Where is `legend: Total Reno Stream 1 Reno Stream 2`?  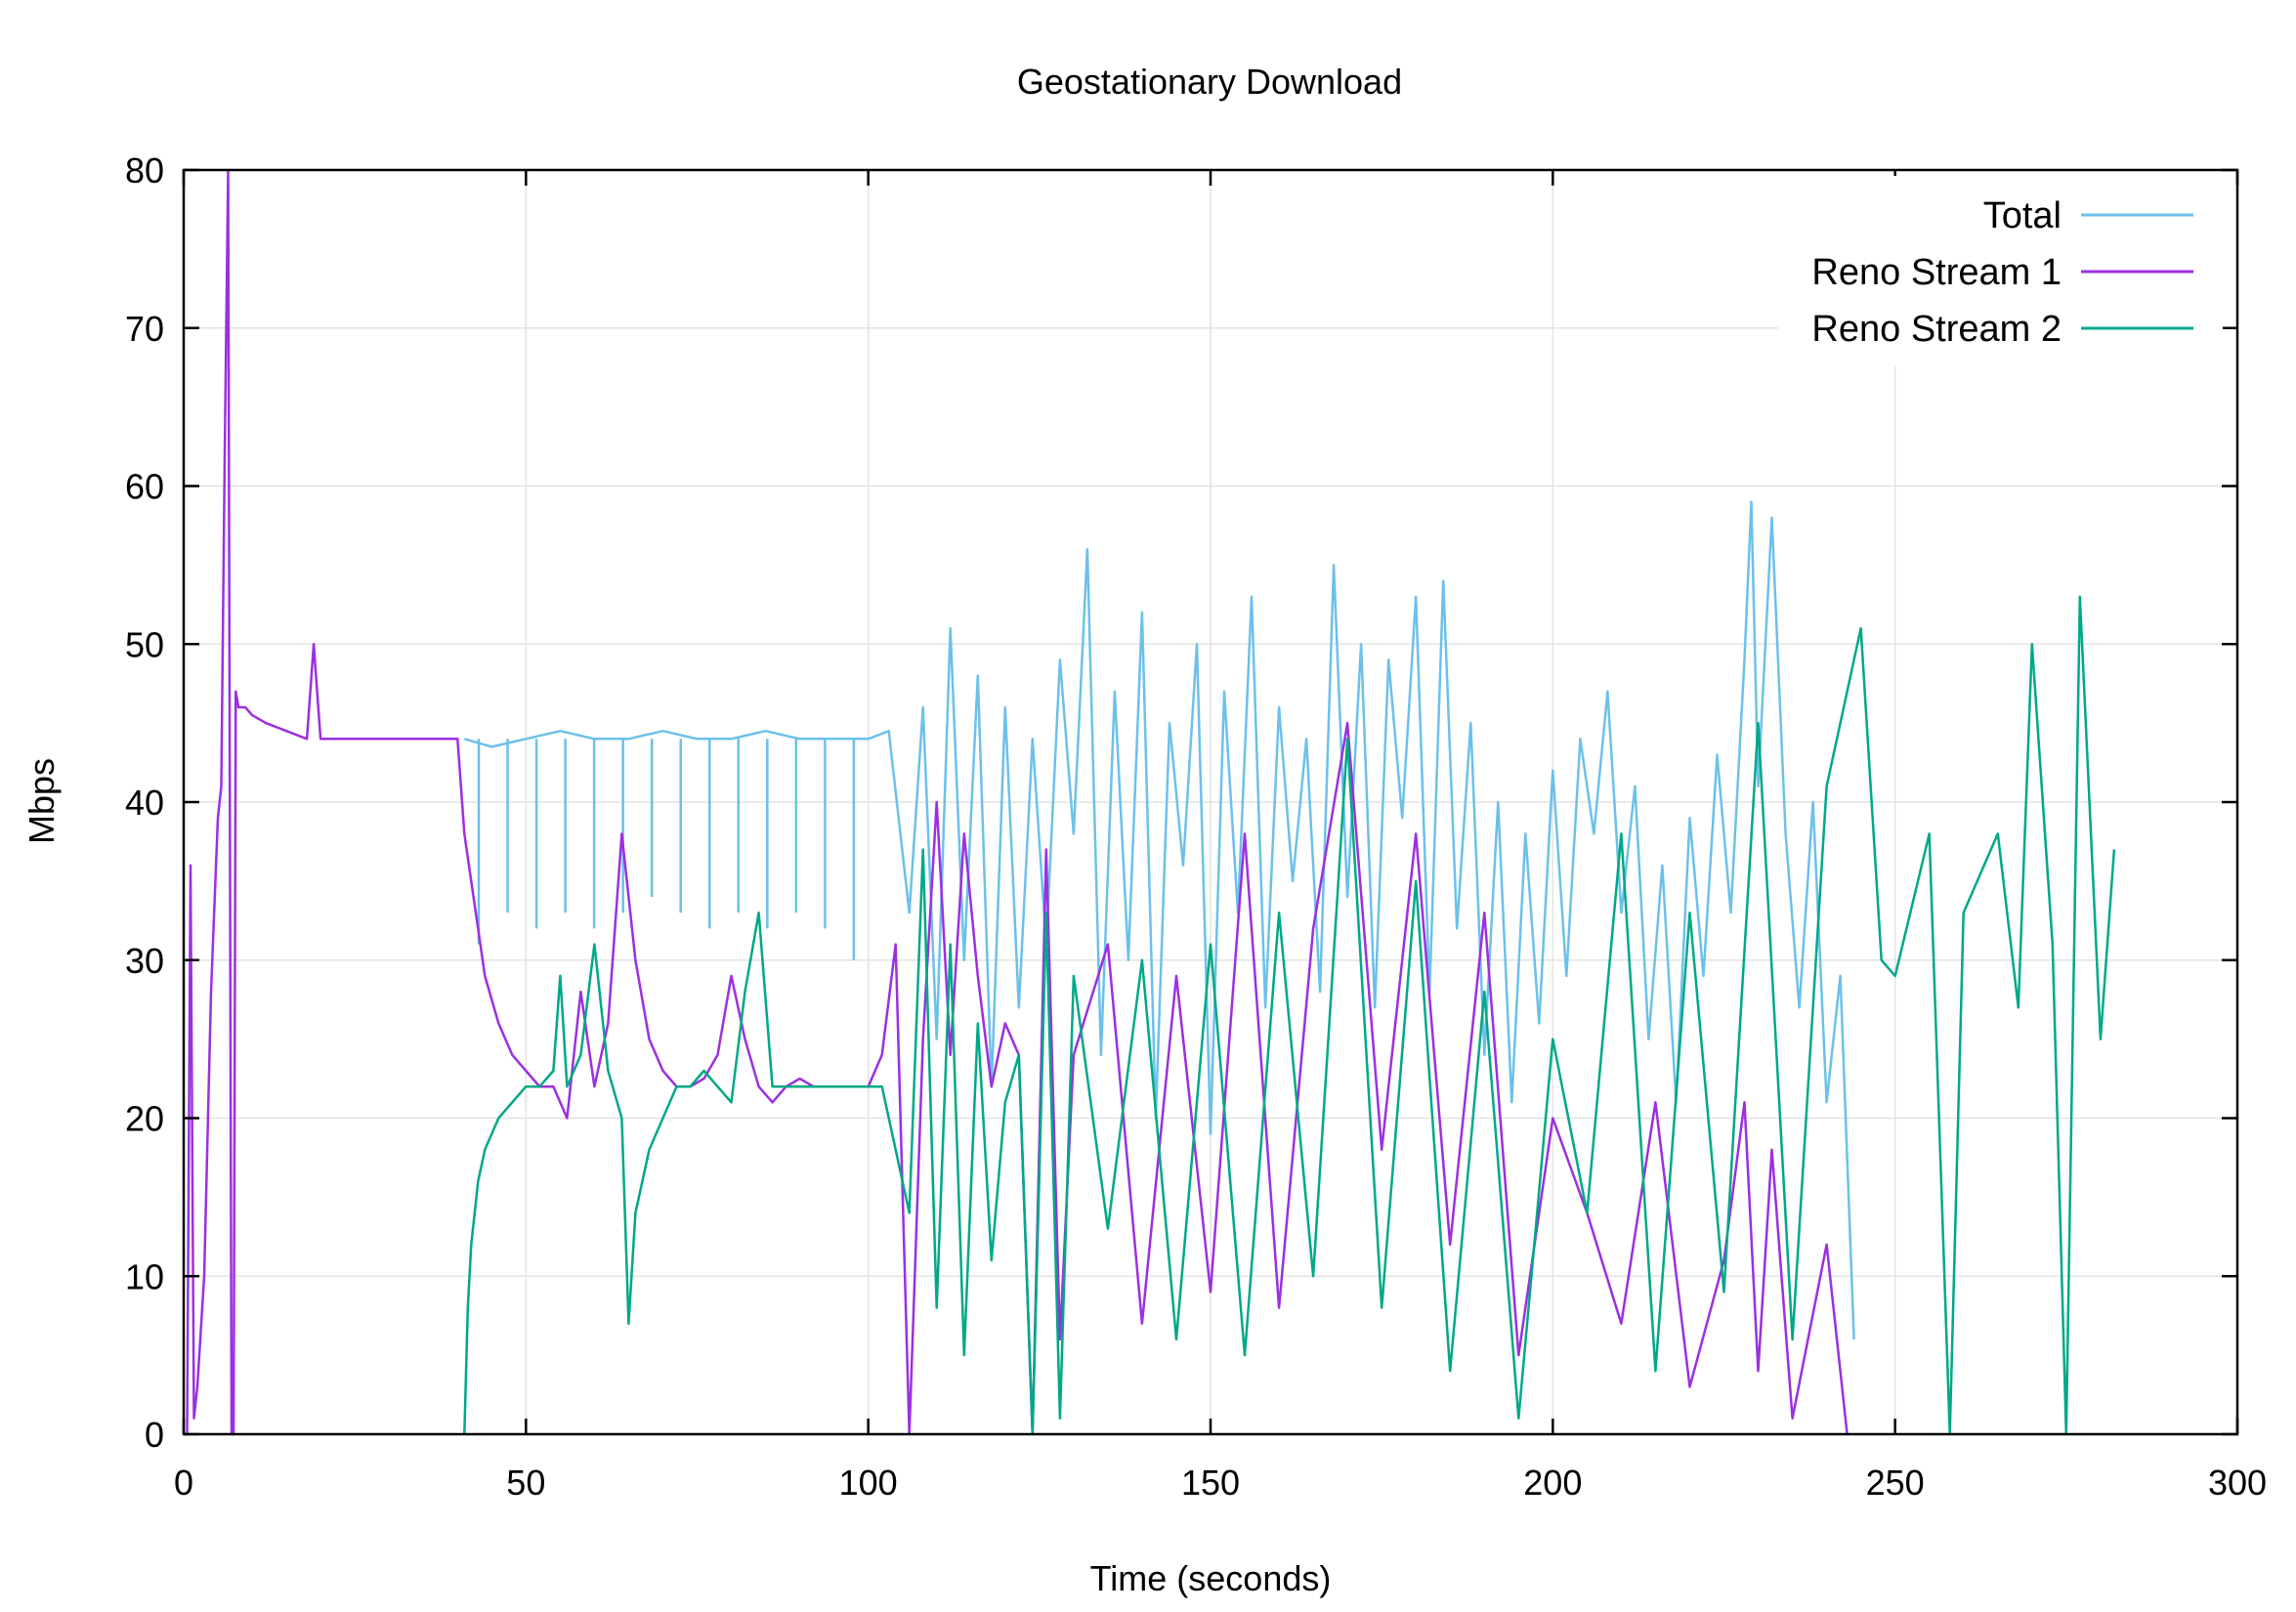
legend: Total Reno Stream 1 Reno Stream 2 is located at coordinates (2001, 270).